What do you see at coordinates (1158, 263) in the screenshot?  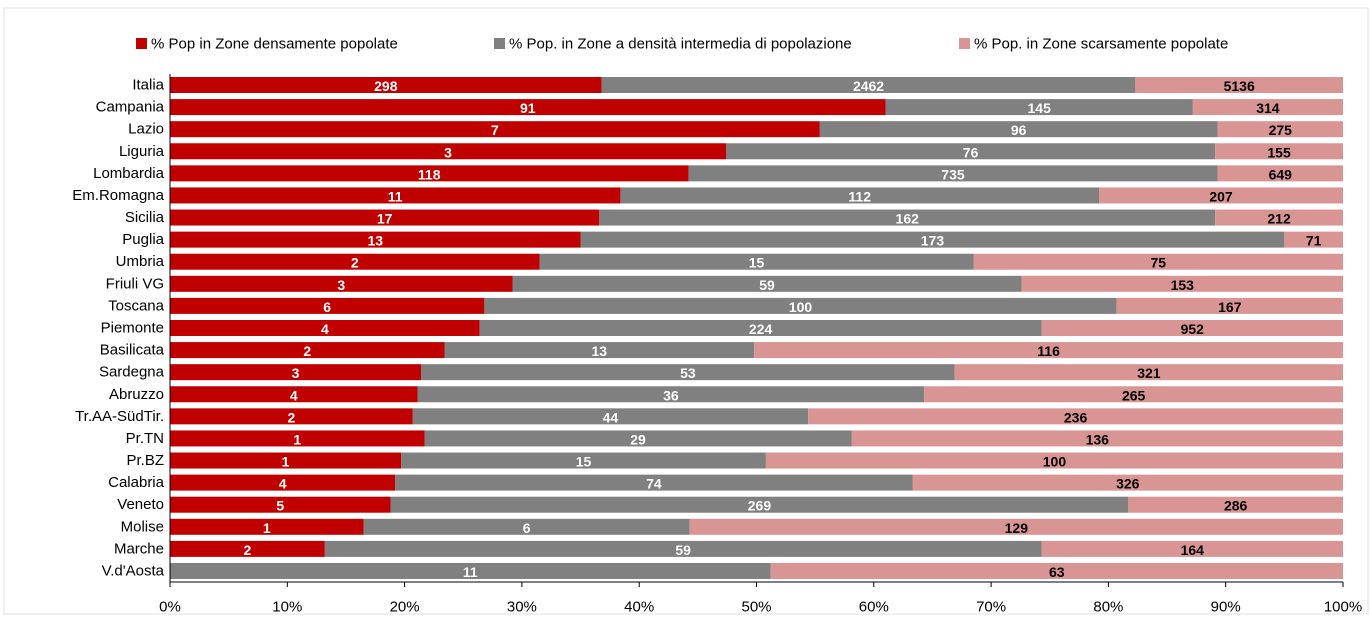 I see `data-label: 75` at bounding box center [1158, 263].